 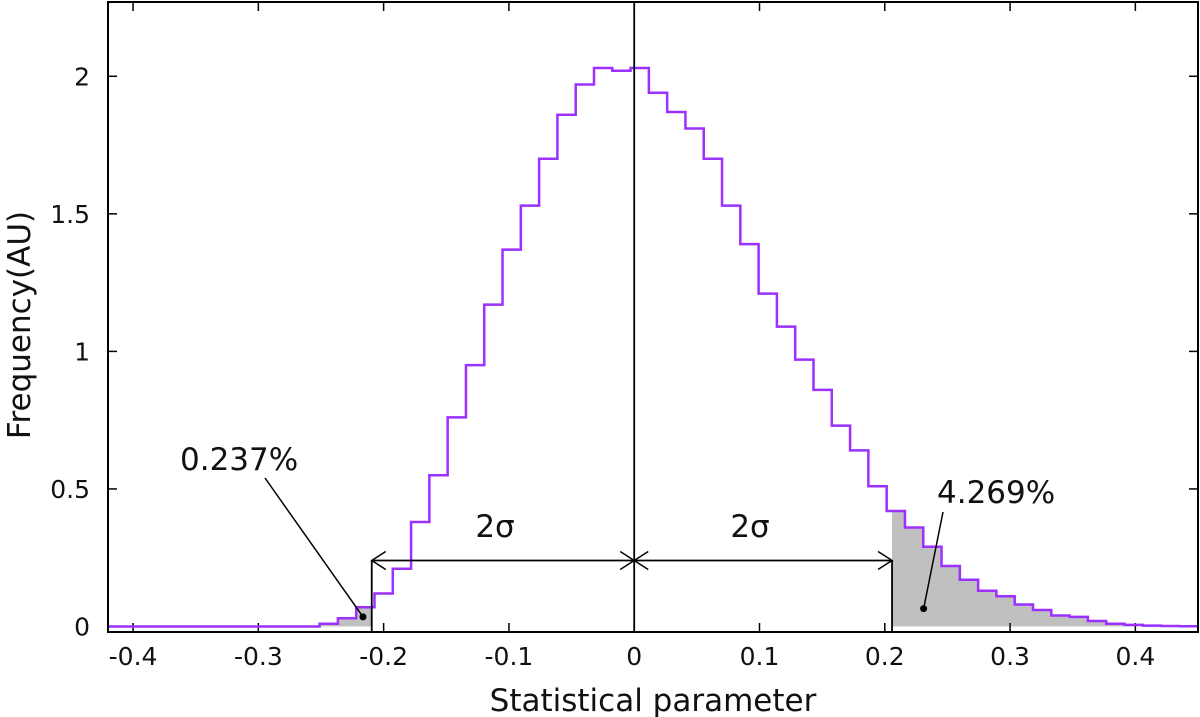 What do you see at coordinates (996, 493) in the screenshot?
I see `right-tail-label: 4.269%` at bounding box center [996, 493].